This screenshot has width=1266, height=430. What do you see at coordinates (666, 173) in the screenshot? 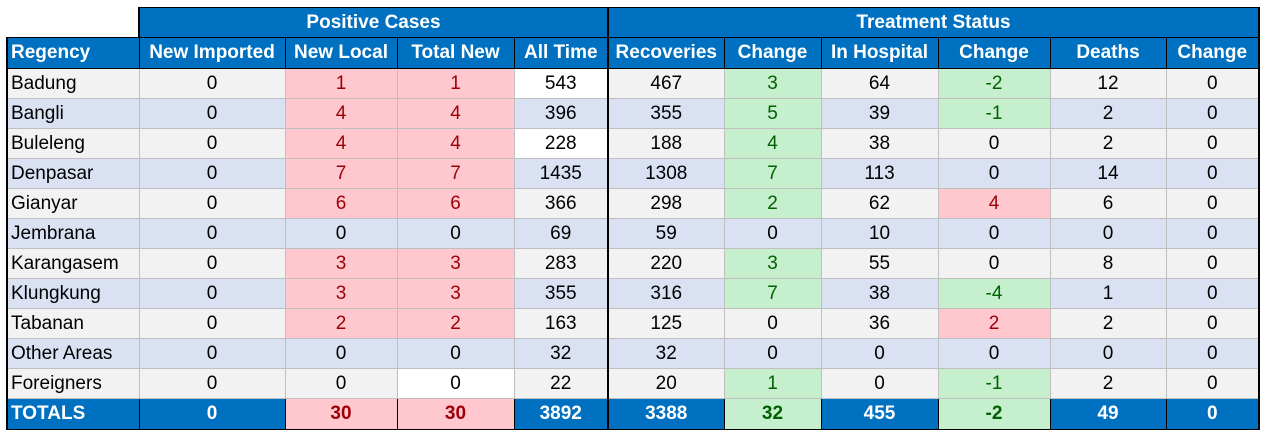
I see `table-cell: 1308` at bounding box center [666, 173].